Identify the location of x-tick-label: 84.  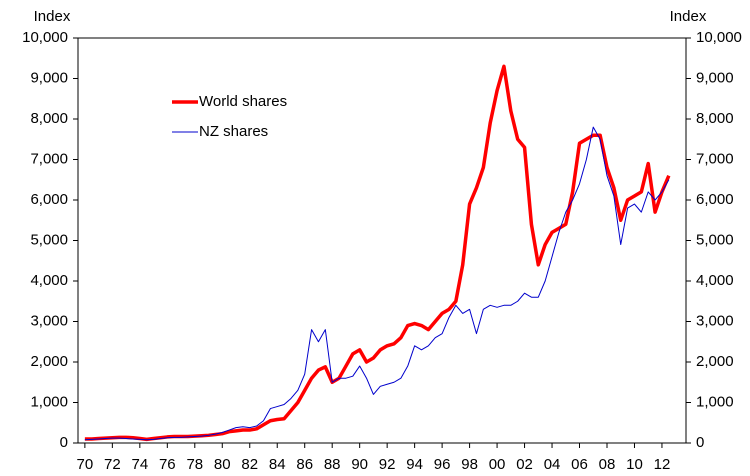
(277, 464).